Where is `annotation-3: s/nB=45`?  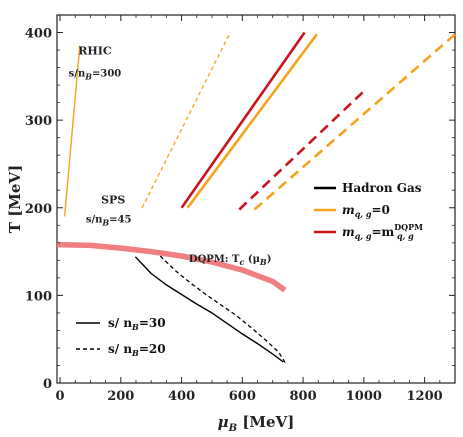 annotation-3: s/nB=45 is located at coordinates (109, 221).